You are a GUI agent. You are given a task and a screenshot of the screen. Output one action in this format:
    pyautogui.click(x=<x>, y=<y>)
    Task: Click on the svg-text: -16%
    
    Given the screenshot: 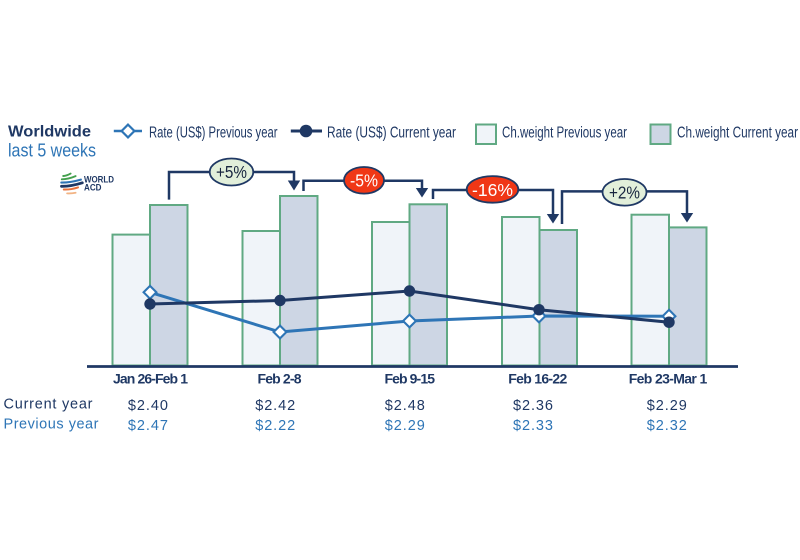 What is the action you would take?
    pyautogui.click(x=492, y=190)
    